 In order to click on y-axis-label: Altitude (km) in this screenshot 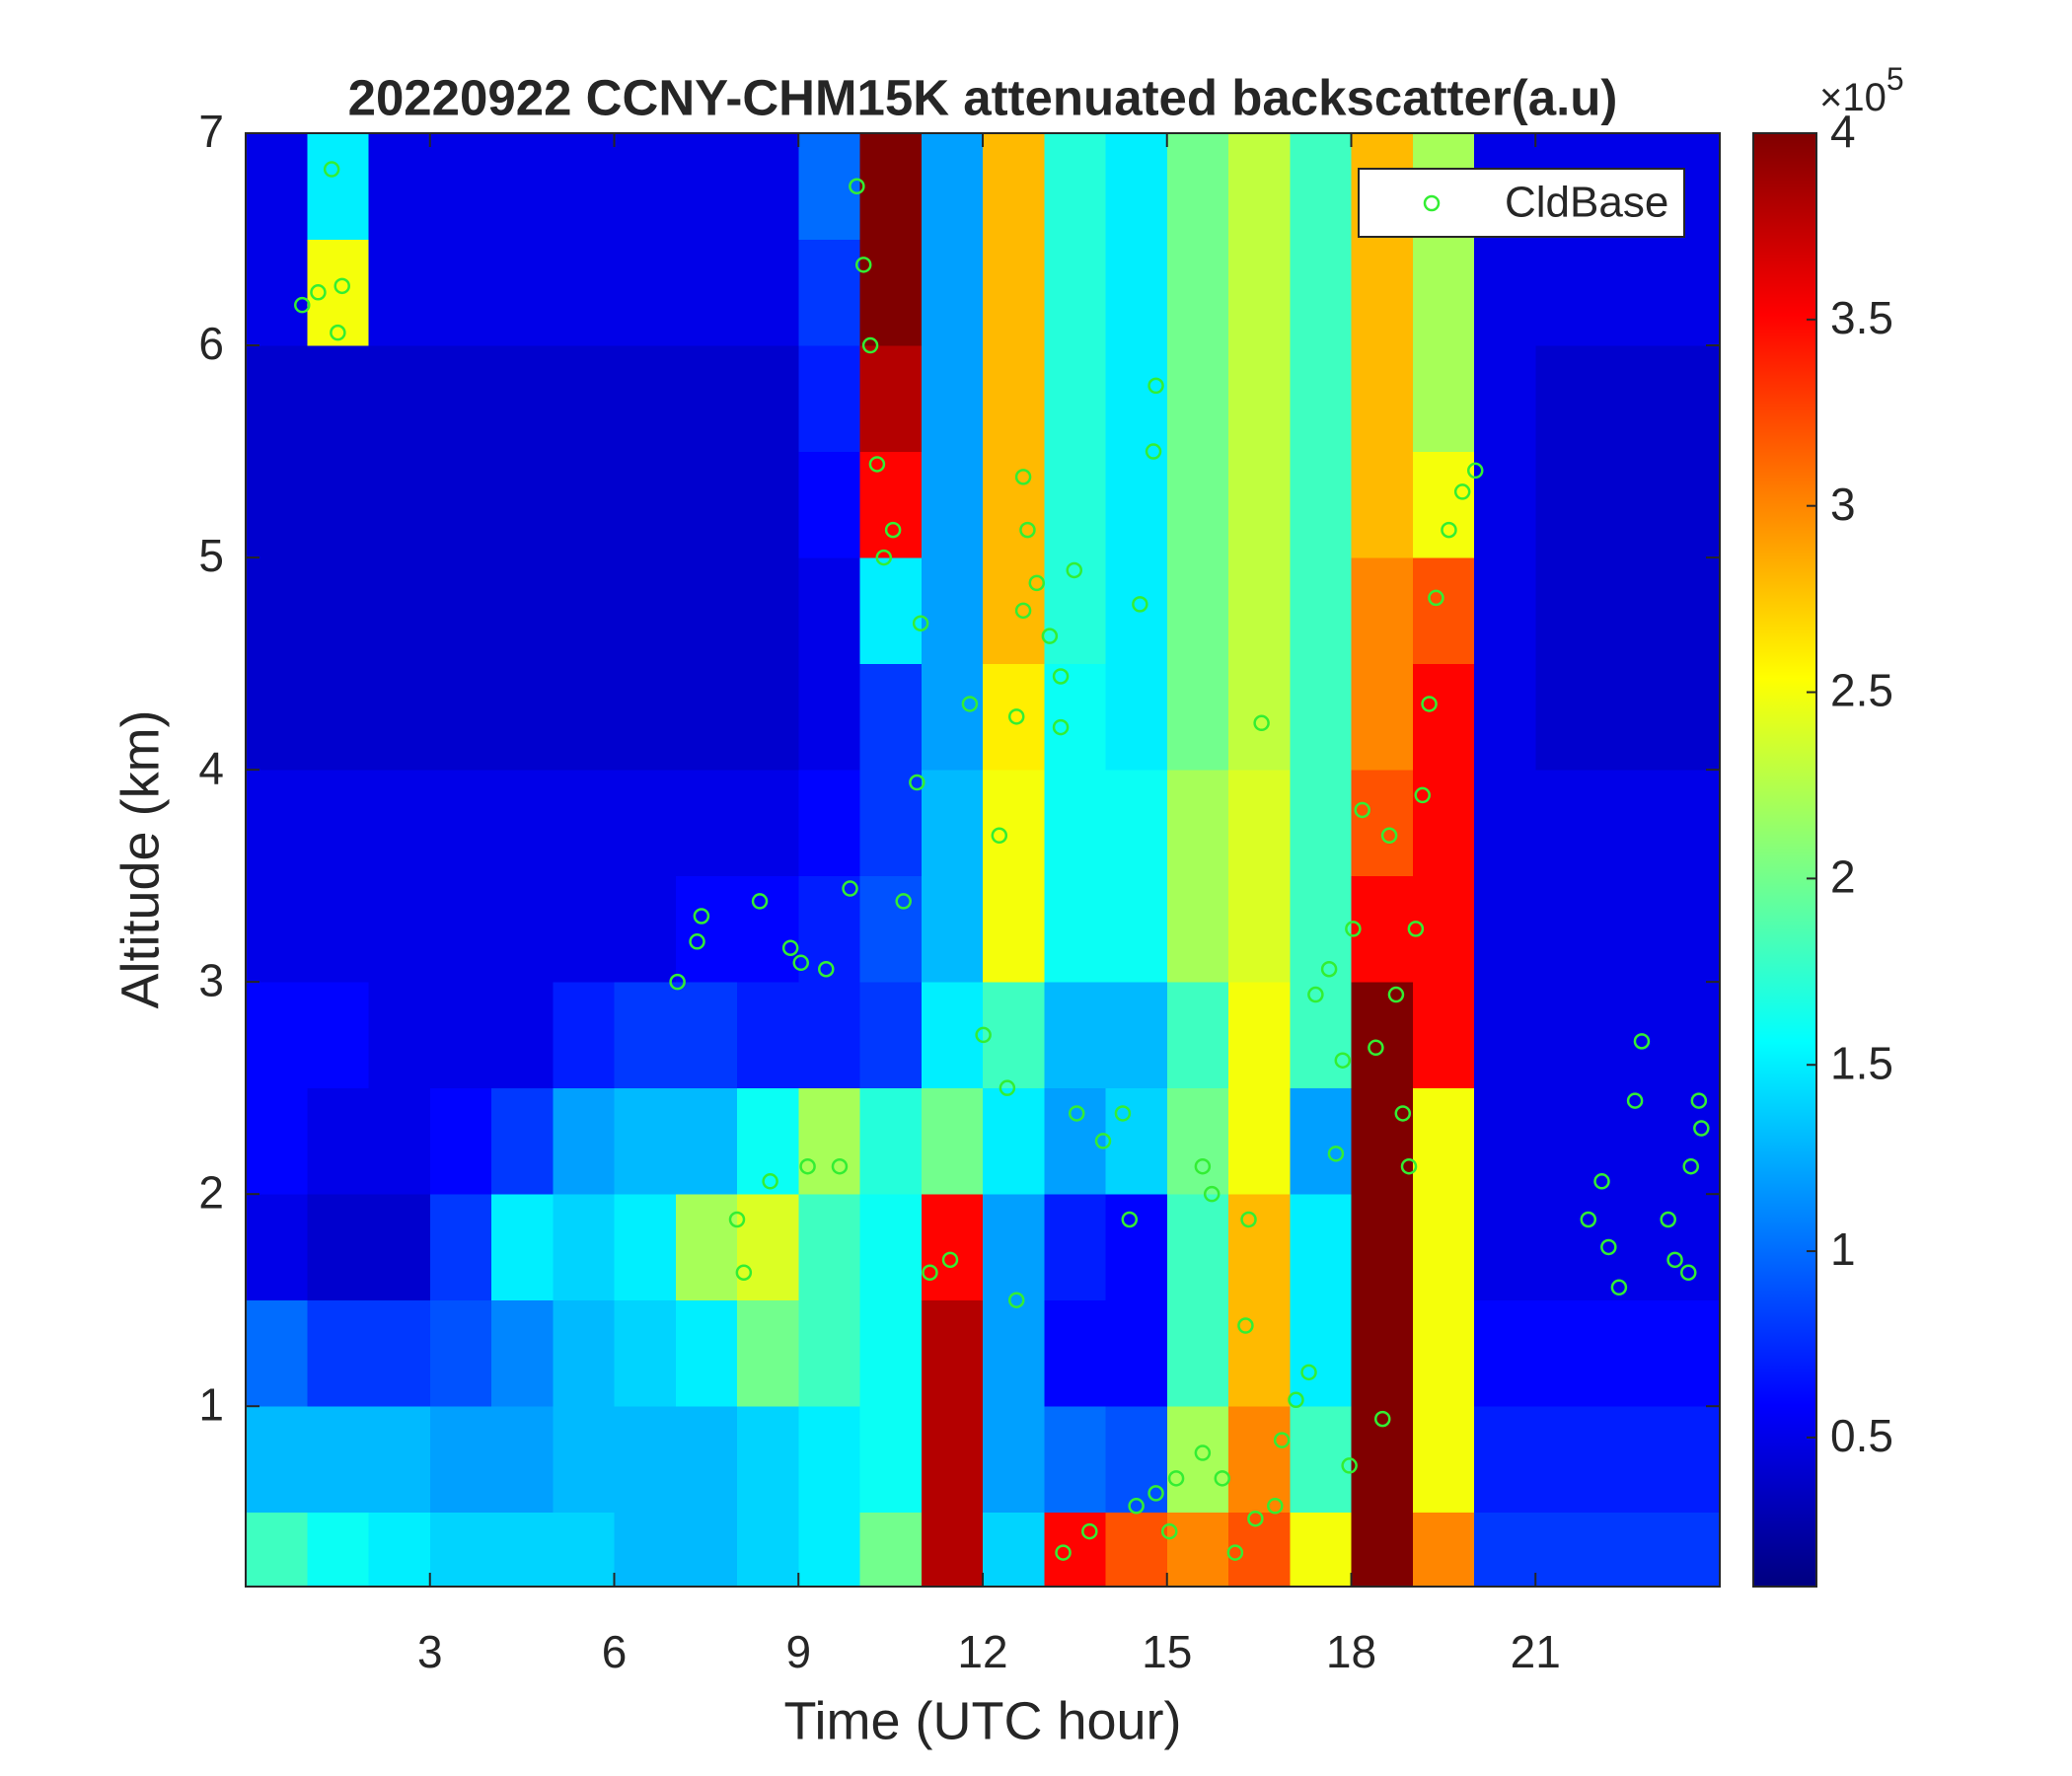, I will do `click(141, 859)`.